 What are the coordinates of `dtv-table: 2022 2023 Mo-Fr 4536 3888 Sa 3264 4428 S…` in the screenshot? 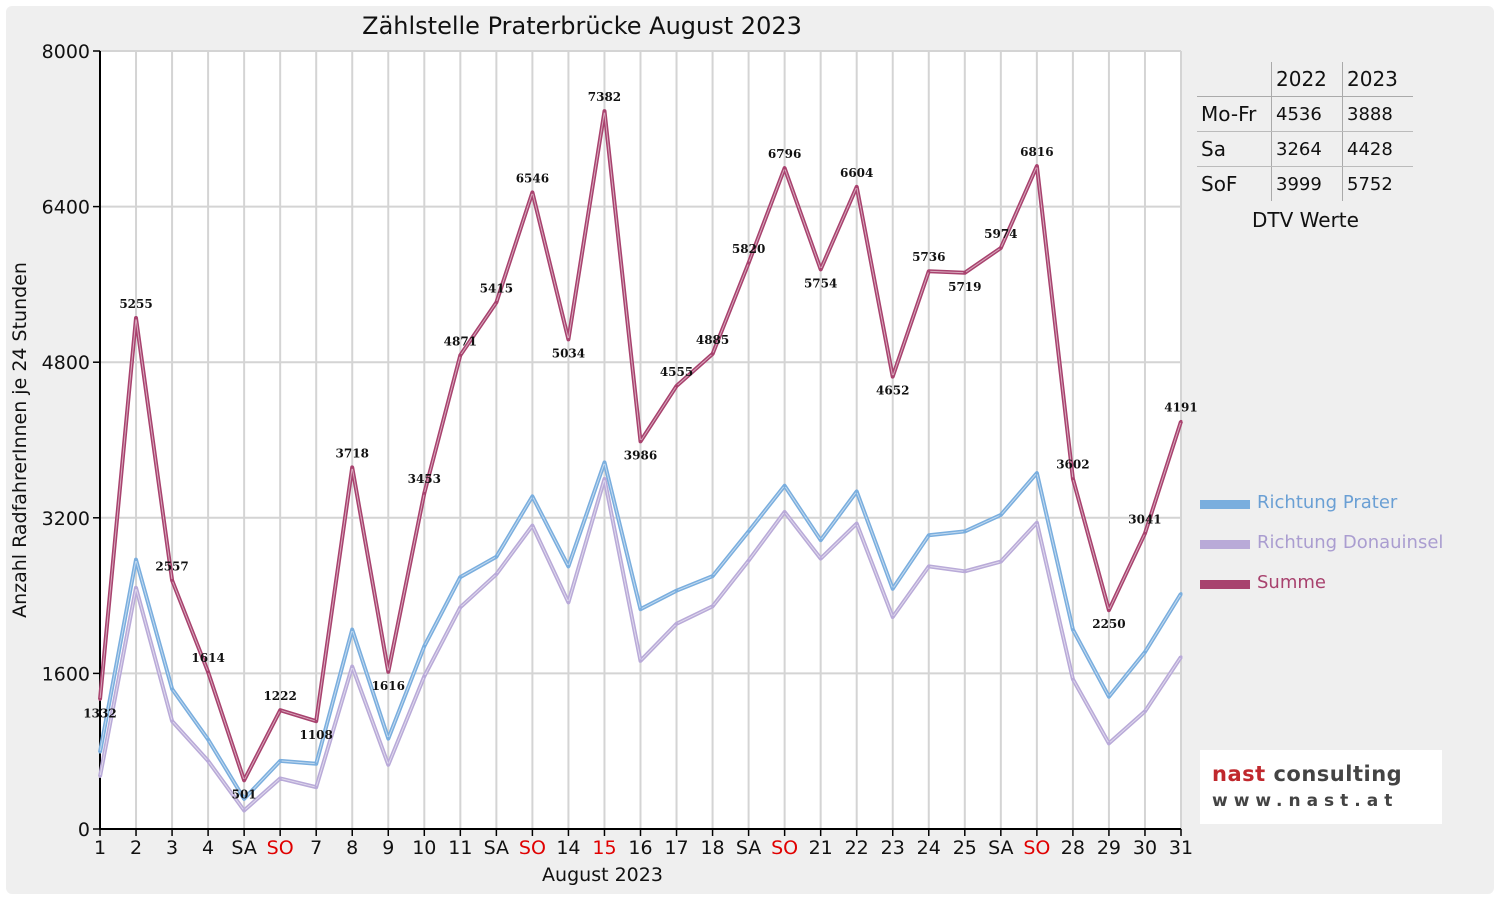 It's located at (1305, 131).